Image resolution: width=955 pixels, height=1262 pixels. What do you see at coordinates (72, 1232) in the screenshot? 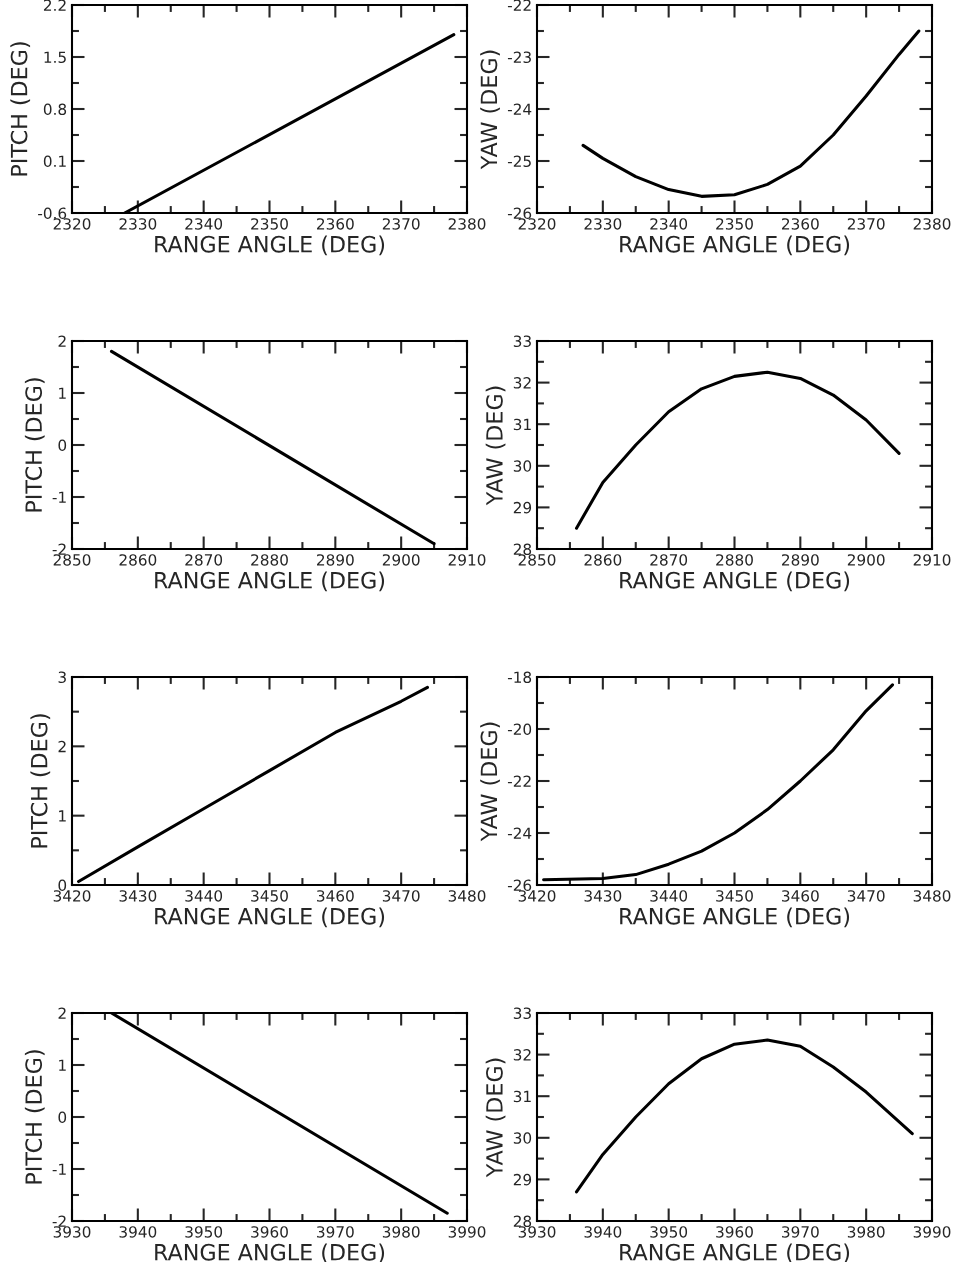
I see `x-tick-label: 3930` at bounding box center [72, 1232].